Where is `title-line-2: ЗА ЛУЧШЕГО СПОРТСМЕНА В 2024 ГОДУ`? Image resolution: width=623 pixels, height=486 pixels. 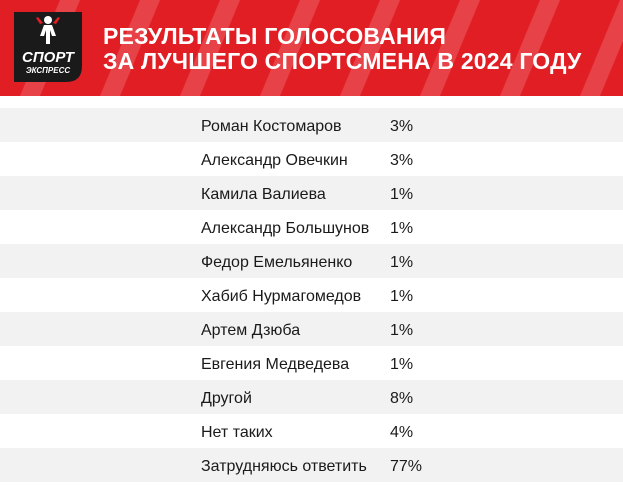
title-line-2: ЗА ЛУЧШЕГО СПОРТСМЕНА В 2024 ГОДУ is located at coordinates (342, 61).